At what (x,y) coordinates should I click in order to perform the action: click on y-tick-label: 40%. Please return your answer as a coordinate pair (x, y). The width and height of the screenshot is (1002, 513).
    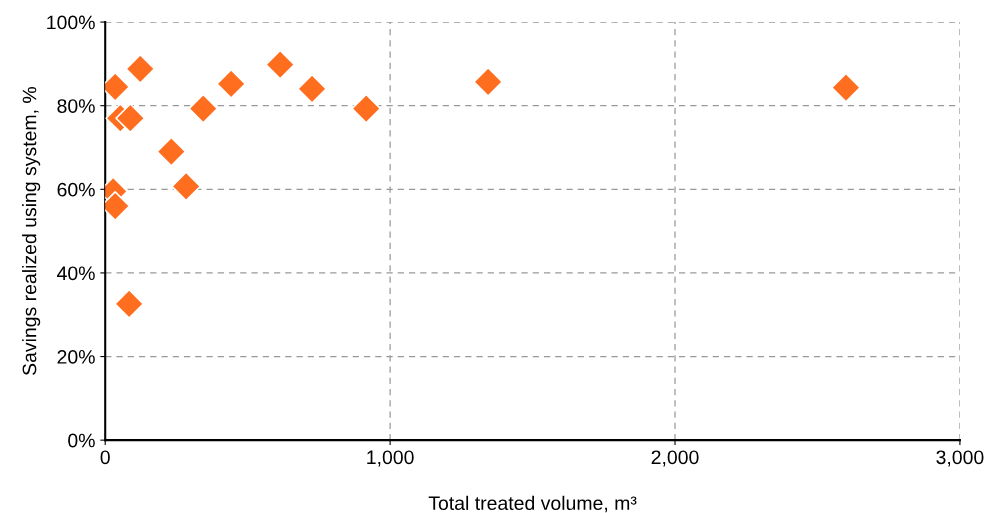
    Looking at the image, I should click on (76, 273).